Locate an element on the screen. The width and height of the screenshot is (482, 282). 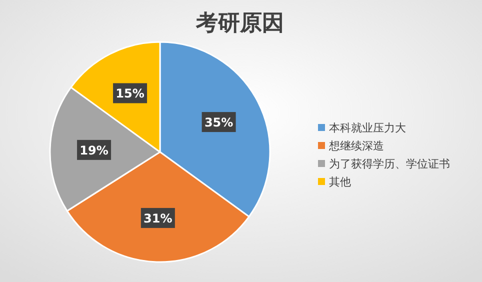
data-label: 15% is located at coordinates (130, 93).